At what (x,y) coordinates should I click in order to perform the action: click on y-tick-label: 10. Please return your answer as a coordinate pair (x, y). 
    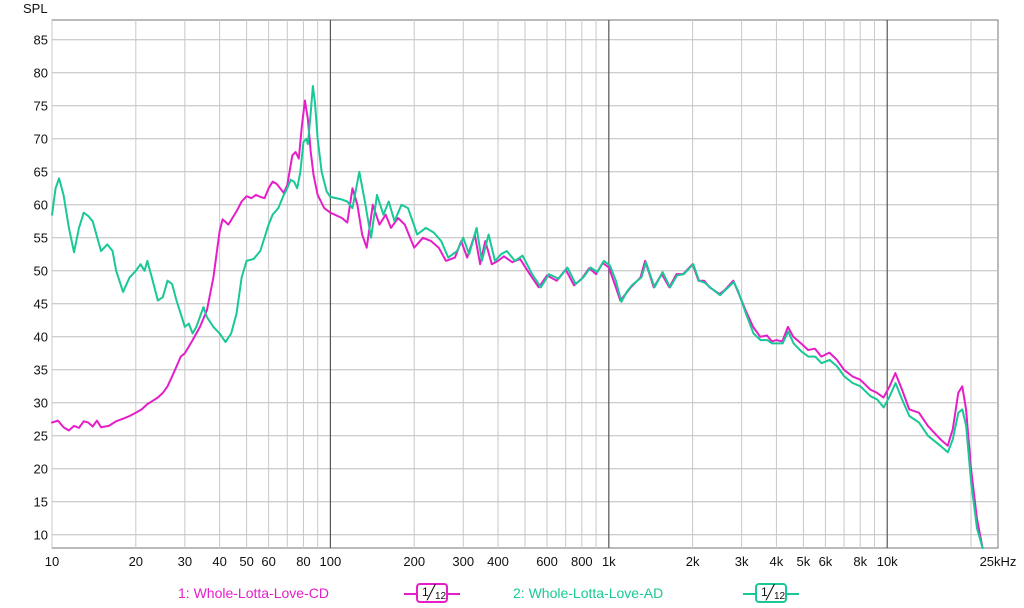
    Looking at the image, I should click on (41, 534).